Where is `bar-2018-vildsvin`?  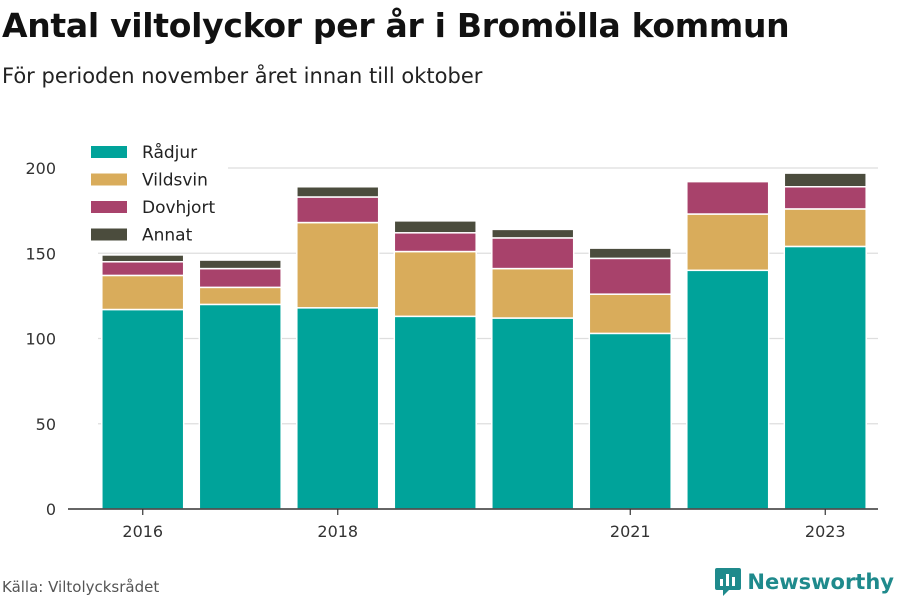 bar-2018-vildsvin is located at coordinates (338, 265).